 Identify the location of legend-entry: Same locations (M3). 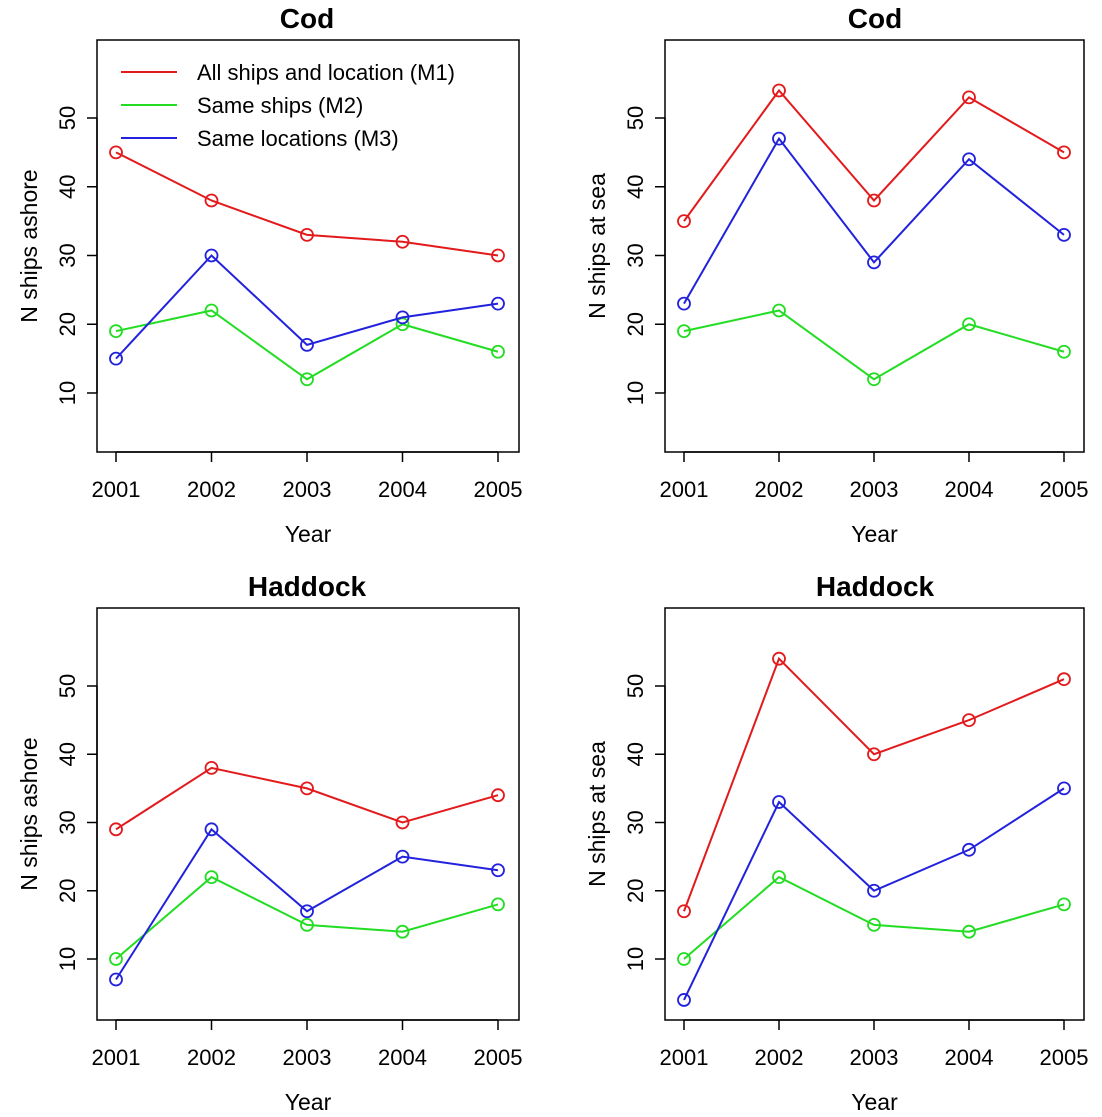
(298, 138).